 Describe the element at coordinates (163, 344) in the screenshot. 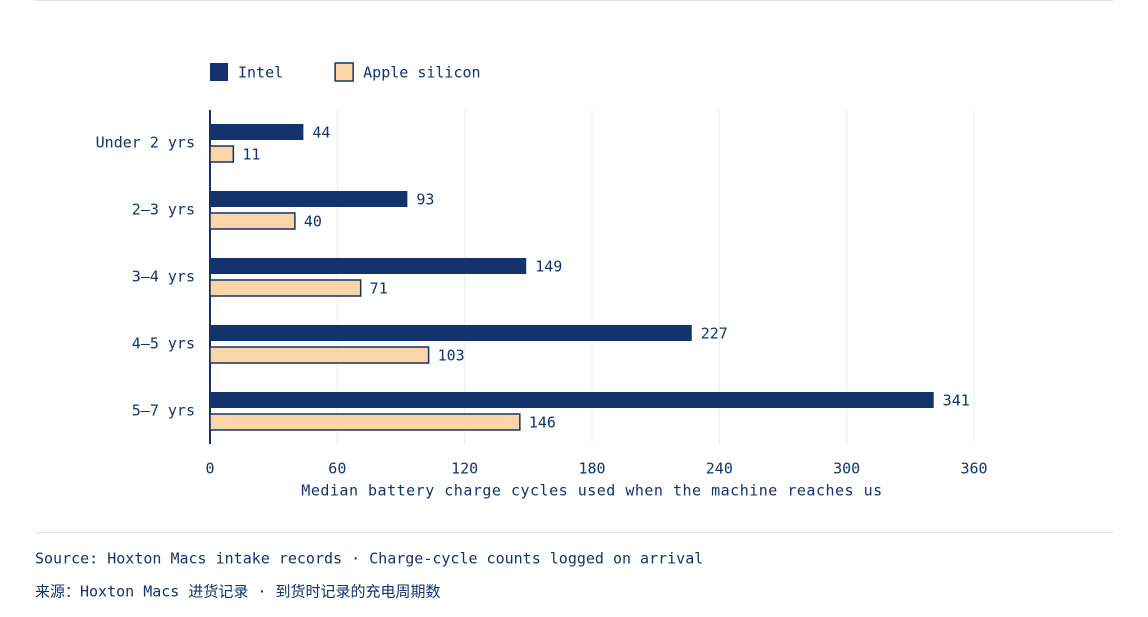

I see `y-tick-label: 4–5 yrs` at that location.